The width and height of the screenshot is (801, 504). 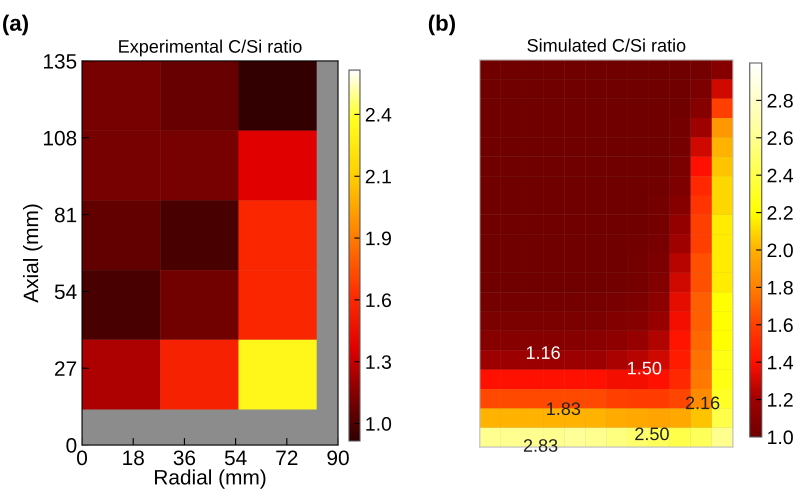 What do you see at coordinates (780, 250) in the screenshot?
I see `color-bar-label: 2.0` at bounding box center [780, 250].